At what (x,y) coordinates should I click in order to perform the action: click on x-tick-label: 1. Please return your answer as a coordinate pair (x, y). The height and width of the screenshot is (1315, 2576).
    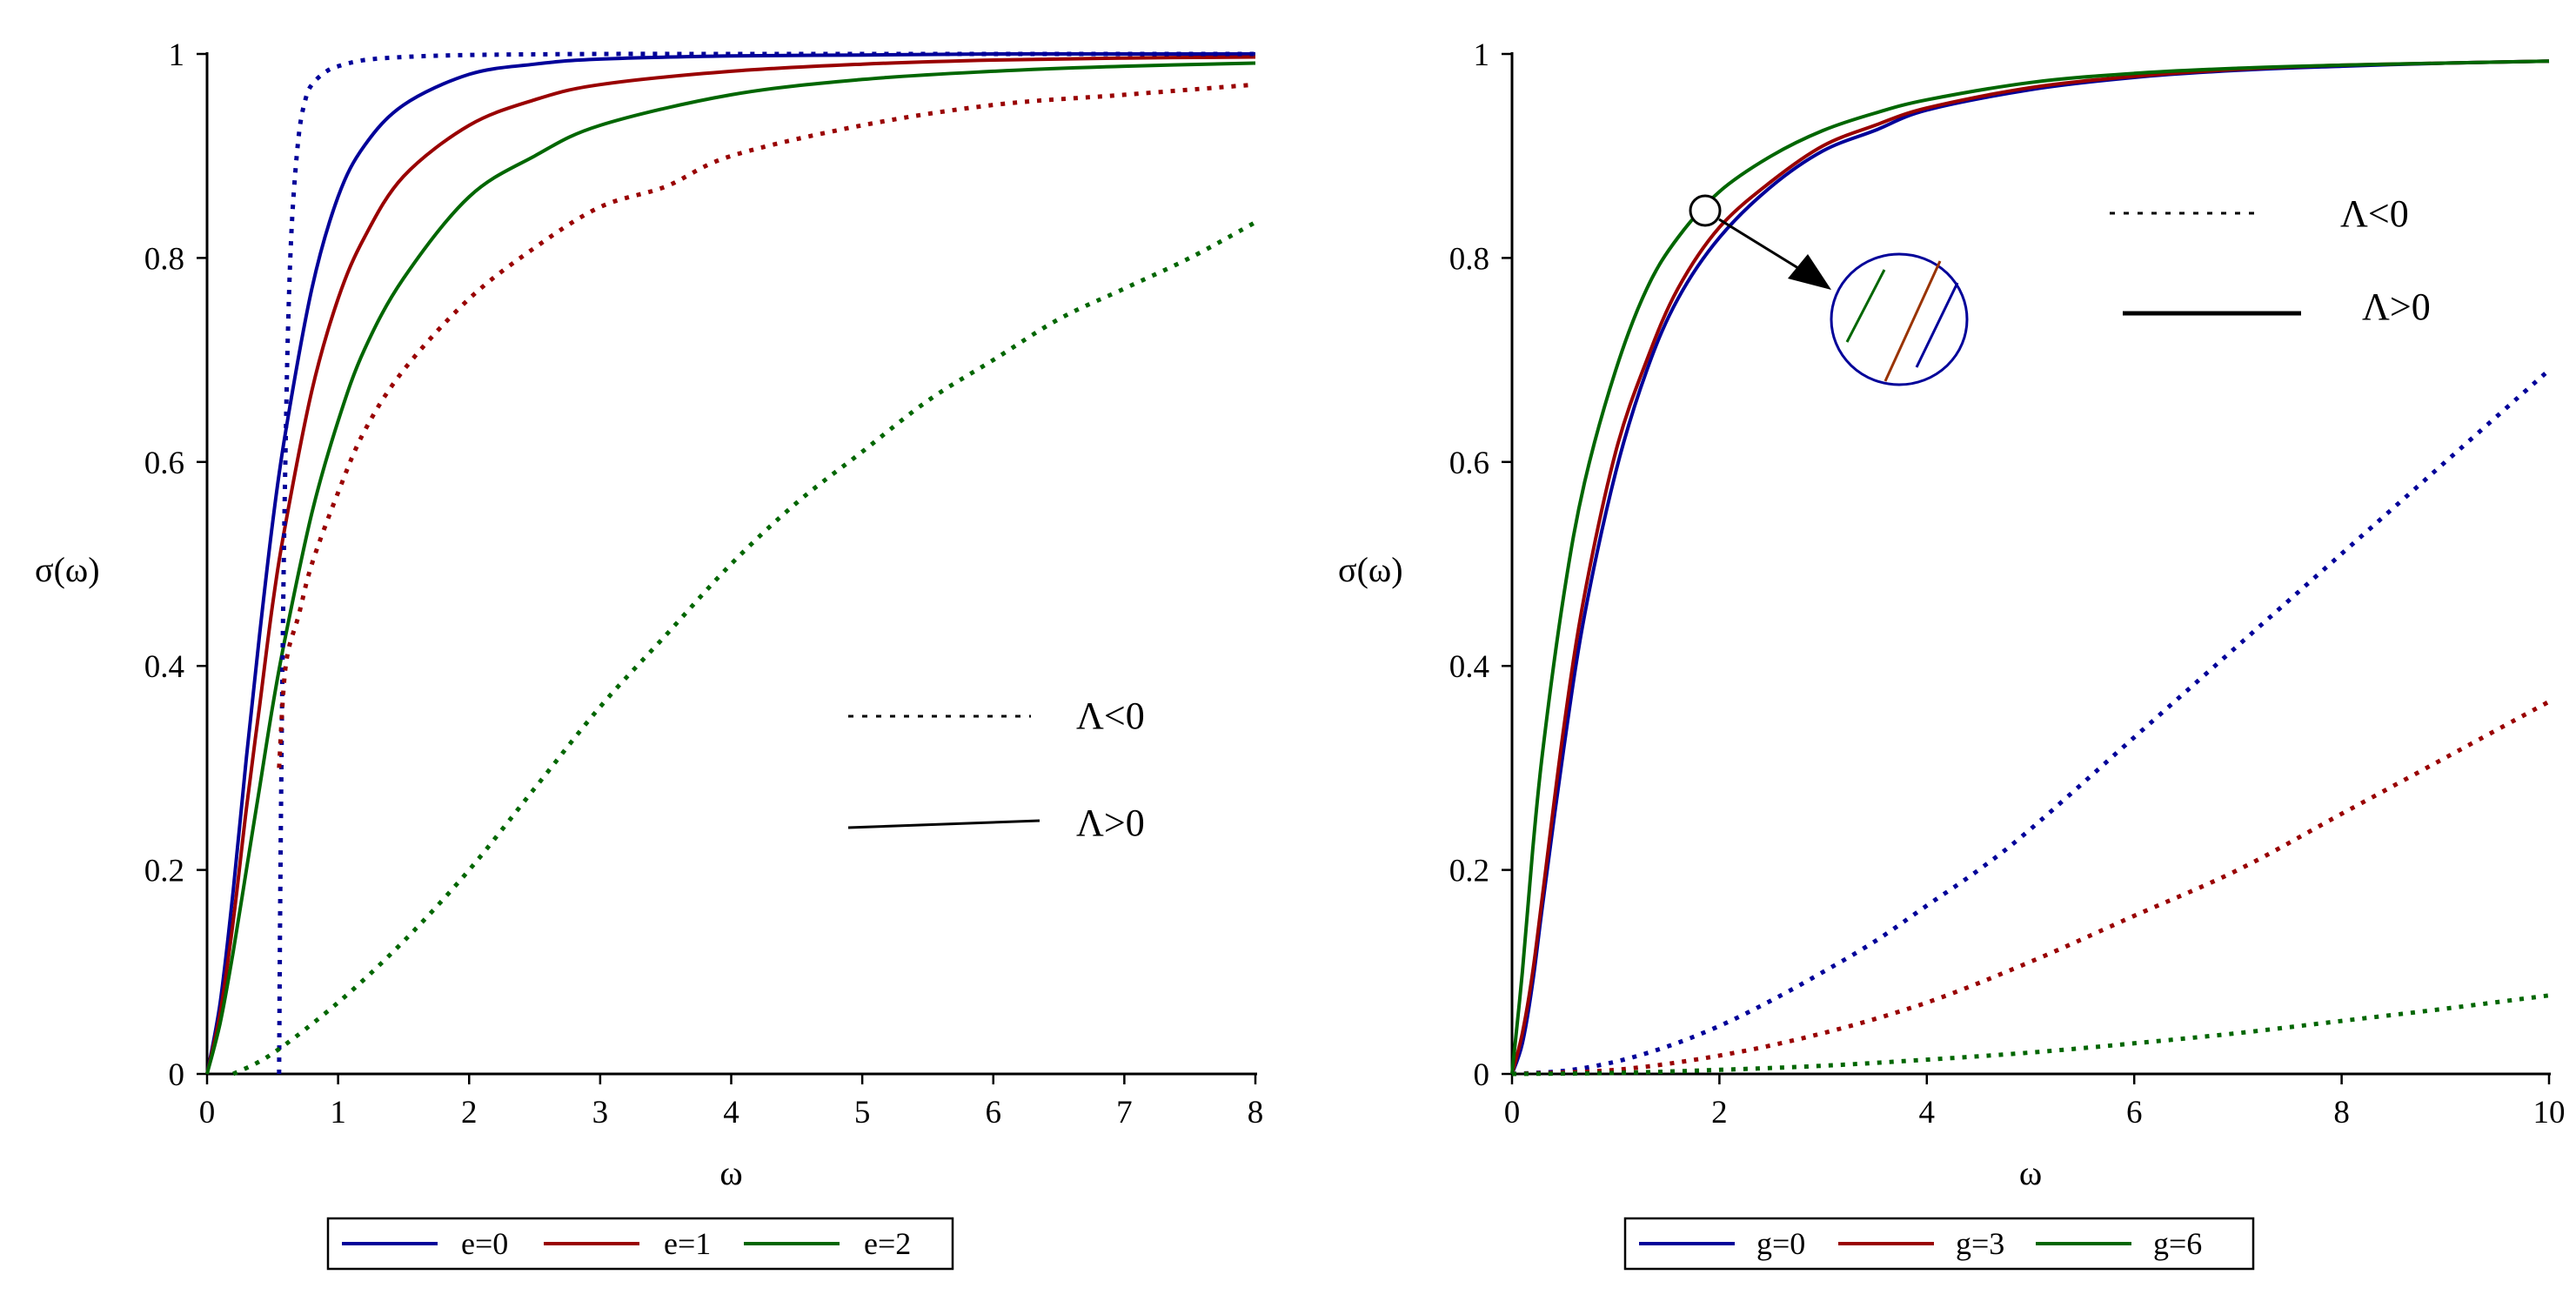
    Looking at the image, I should click on (338, 1112).